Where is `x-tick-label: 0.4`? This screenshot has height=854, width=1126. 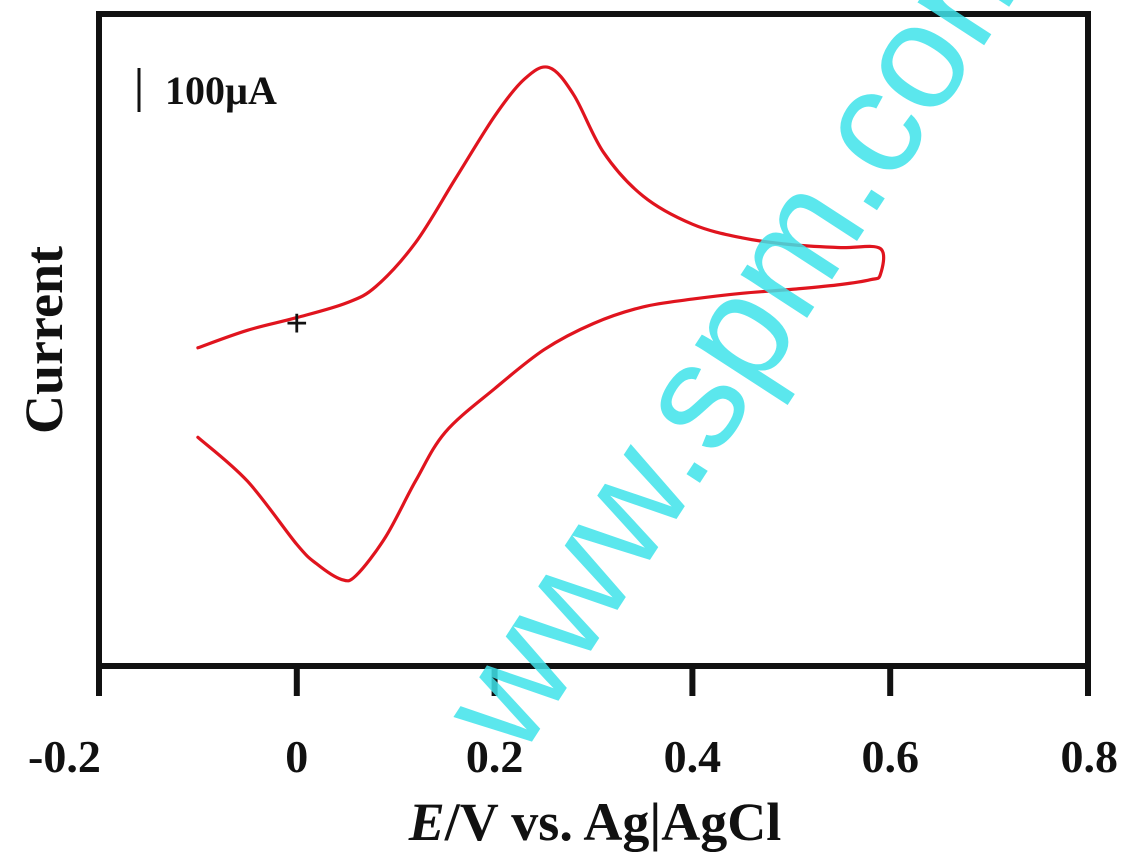
x-tick-label: 0.4 is located at coordinates (693, 756).